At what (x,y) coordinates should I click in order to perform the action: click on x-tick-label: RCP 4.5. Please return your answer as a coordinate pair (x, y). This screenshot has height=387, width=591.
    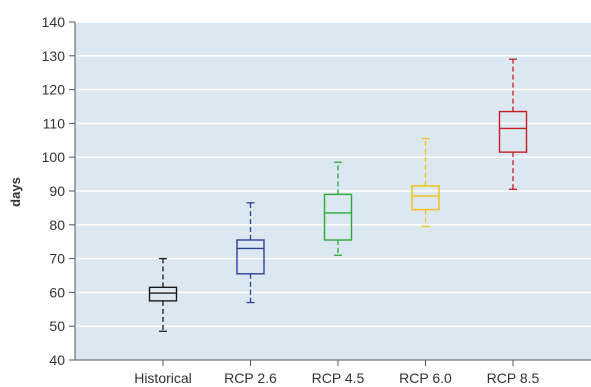
    Looking at the image, I should click on (338, 378).